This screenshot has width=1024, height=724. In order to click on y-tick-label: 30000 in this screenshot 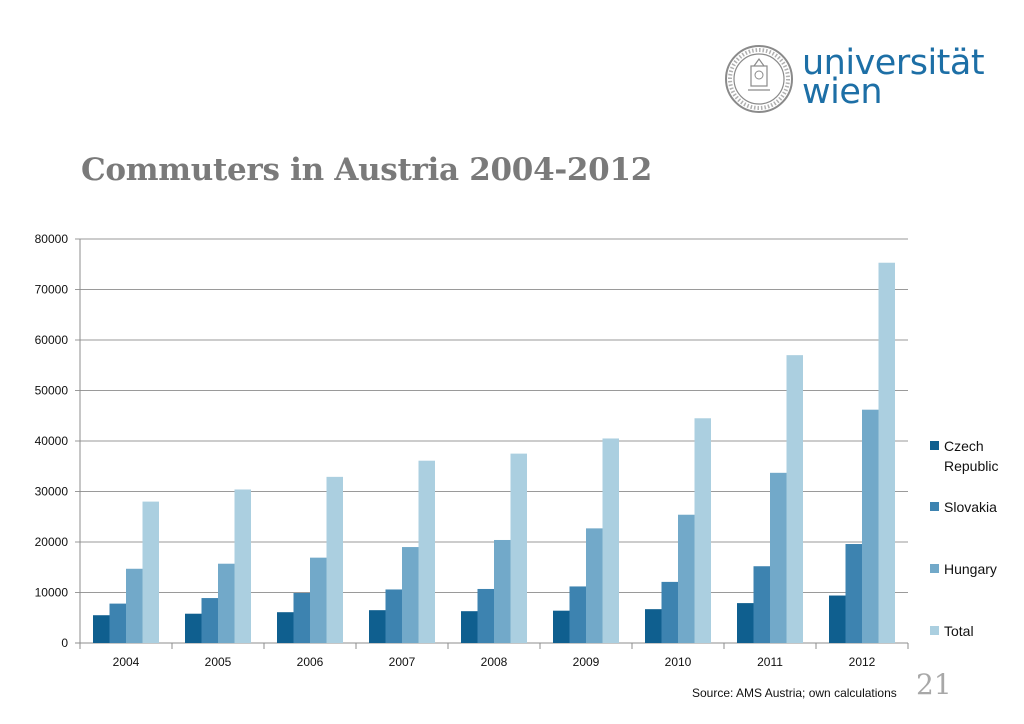, I will do `click(52, 492)`.